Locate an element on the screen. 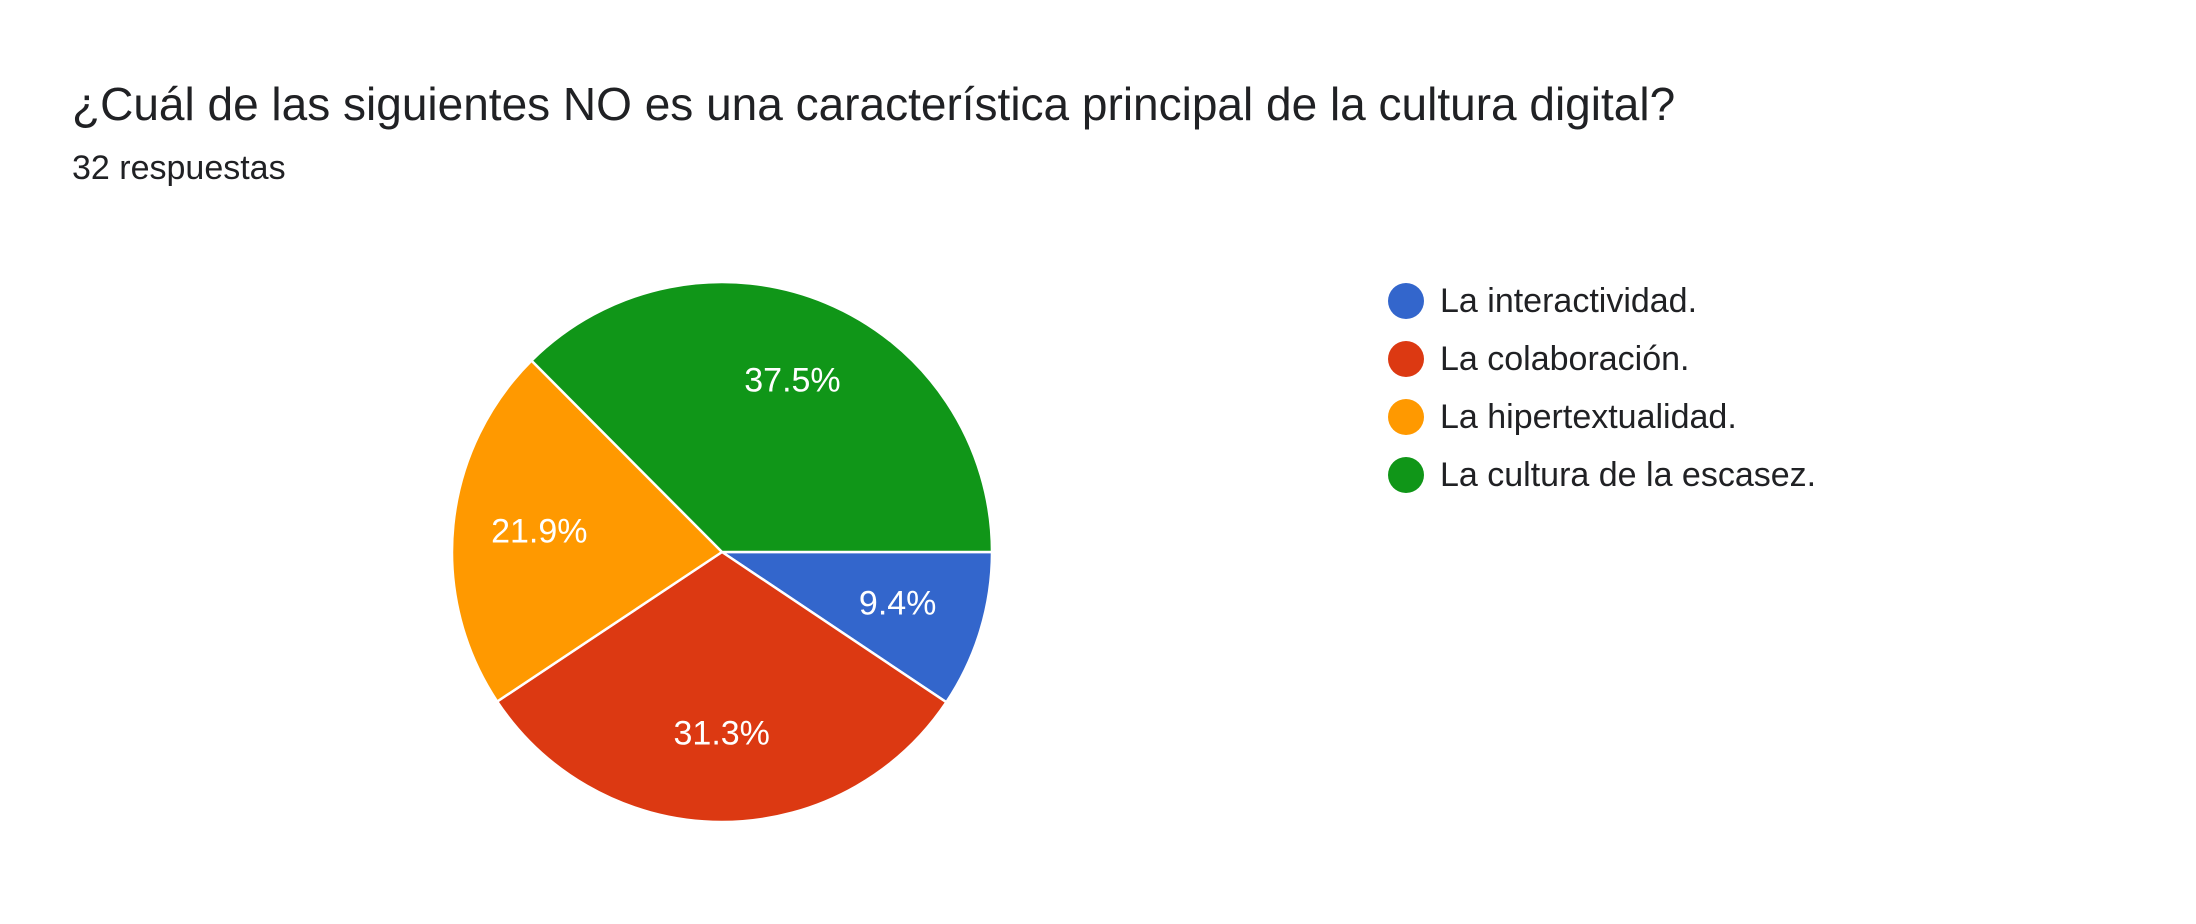  pie-slice-label-0: 9.4% is located at coordinates (898, 603).